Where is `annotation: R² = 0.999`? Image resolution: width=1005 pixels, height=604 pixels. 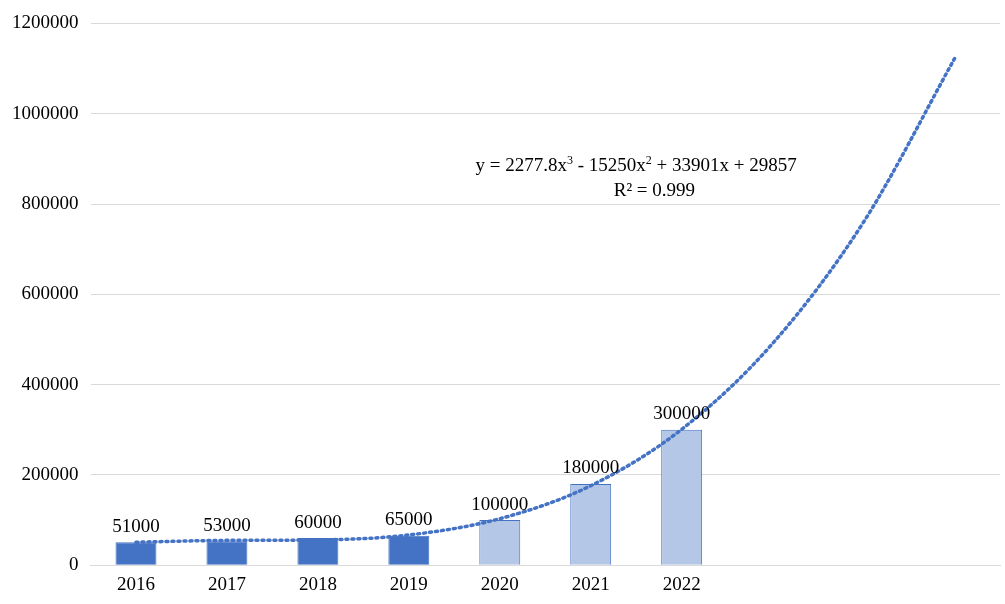
annotation: R² = 0.999 is located at coordinates (654, 190).